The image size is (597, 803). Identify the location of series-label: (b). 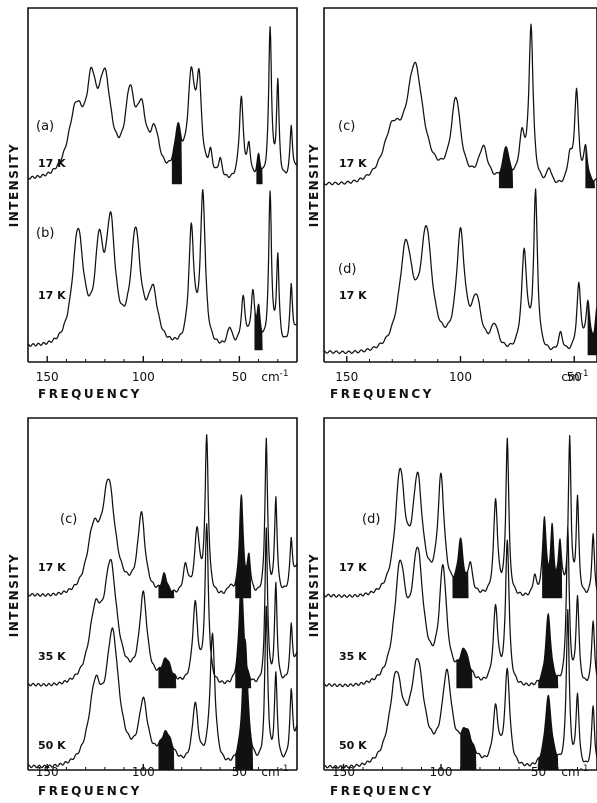
(45, 233).